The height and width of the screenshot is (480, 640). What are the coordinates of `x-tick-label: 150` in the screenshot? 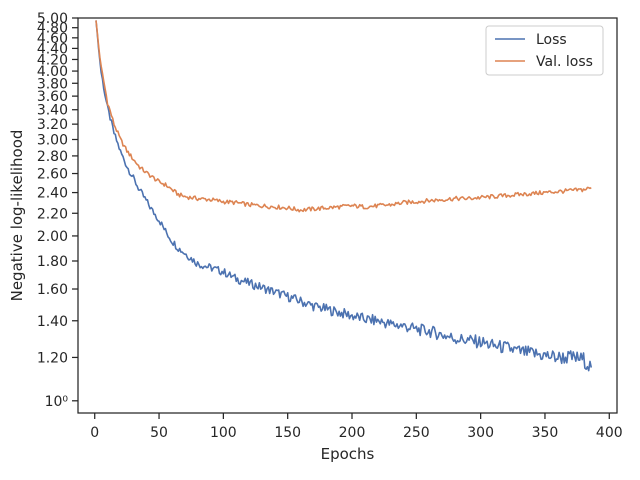 It's located at (287, 433).